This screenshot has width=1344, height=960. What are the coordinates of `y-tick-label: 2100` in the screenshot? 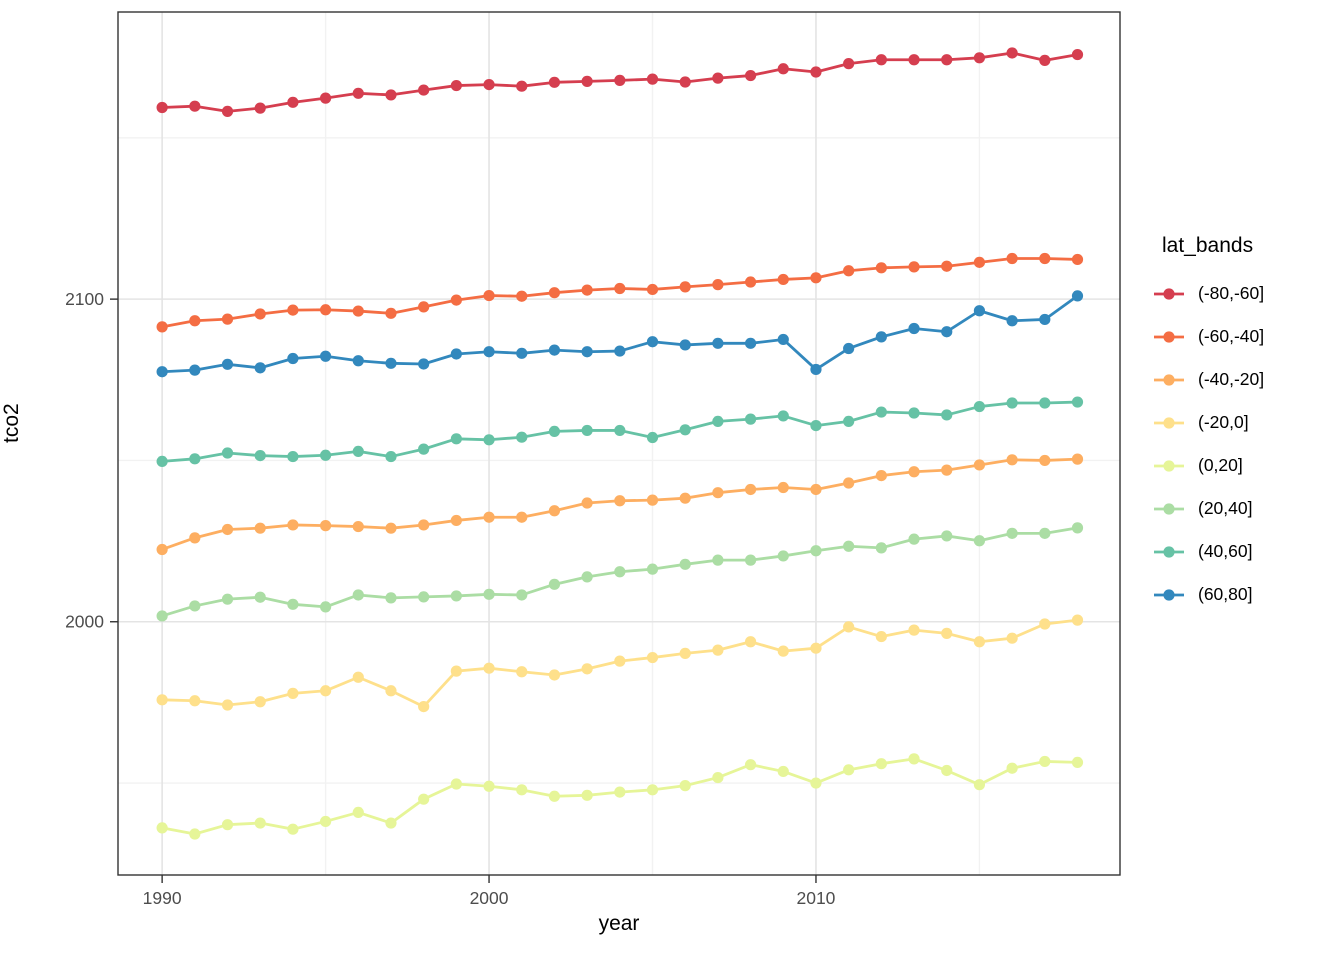 It's located at (84, 299).